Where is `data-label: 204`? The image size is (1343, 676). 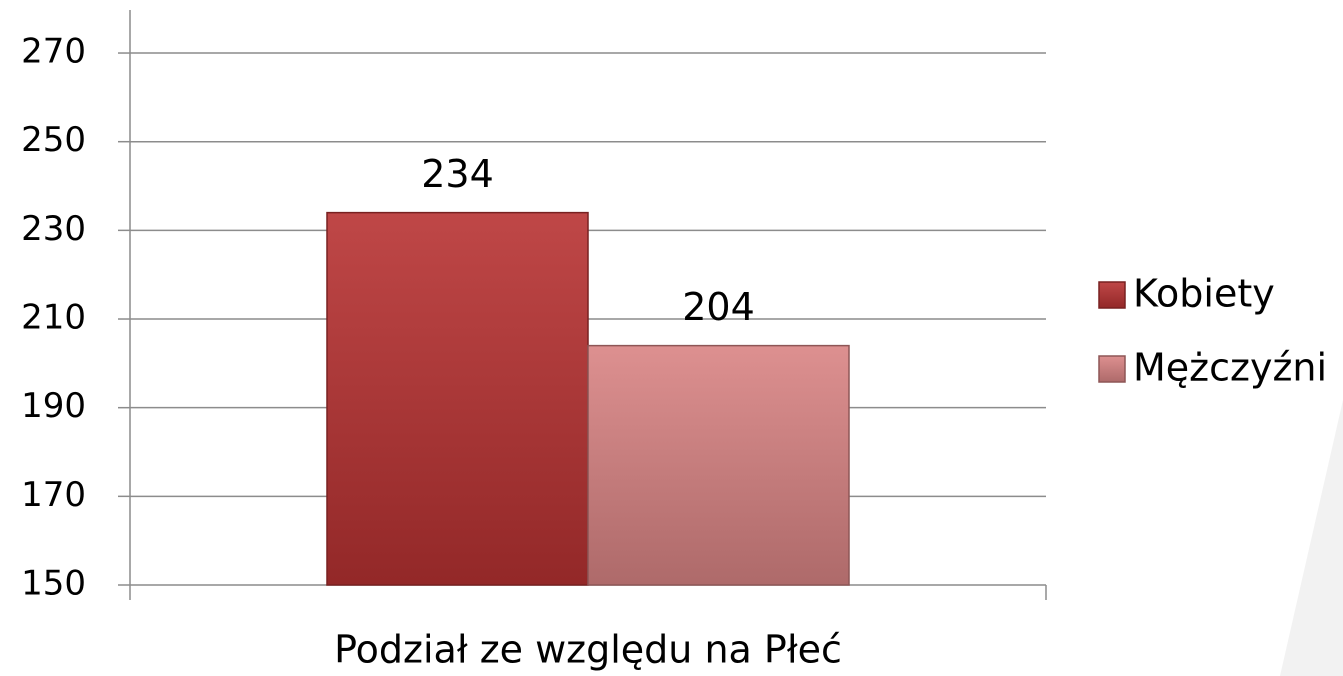
data-label: 204 is located at coordinates (718, 307).